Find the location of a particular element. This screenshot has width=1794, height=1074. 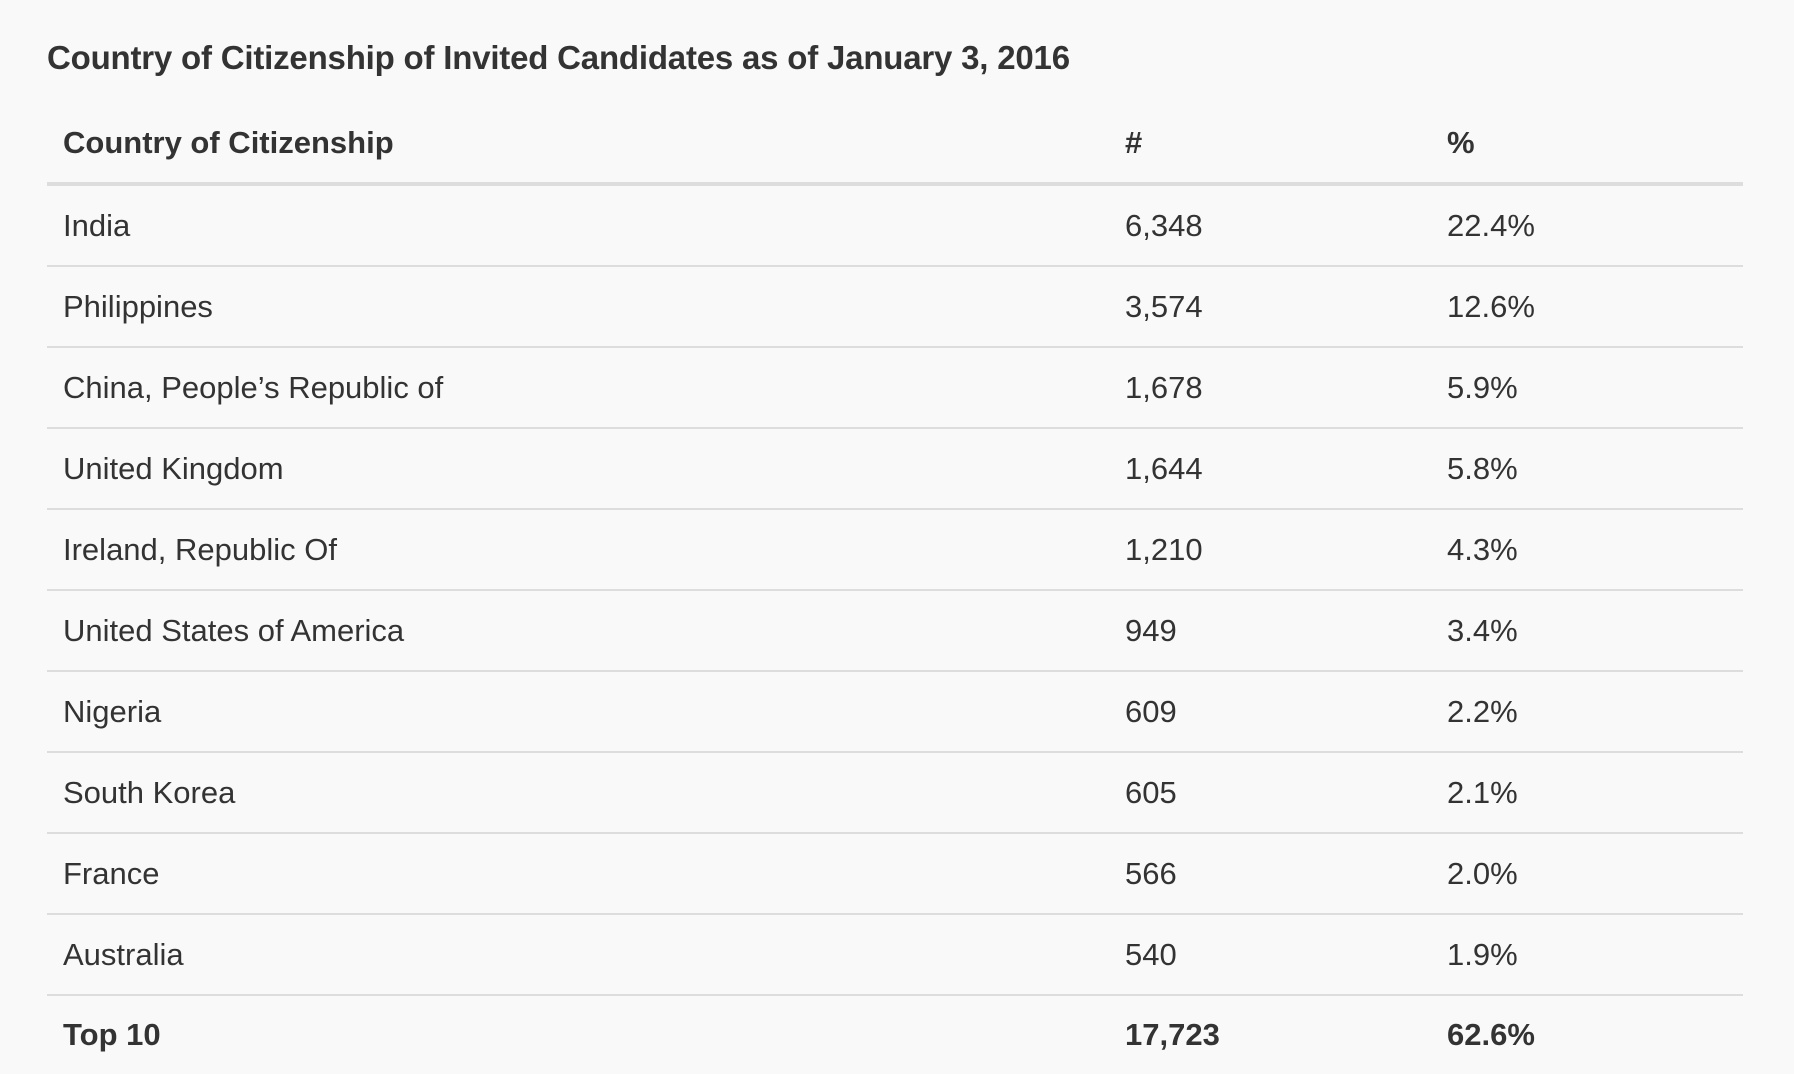

table-footer: Top 10 17,723 62.6% is located at coordinates (895, 1034).